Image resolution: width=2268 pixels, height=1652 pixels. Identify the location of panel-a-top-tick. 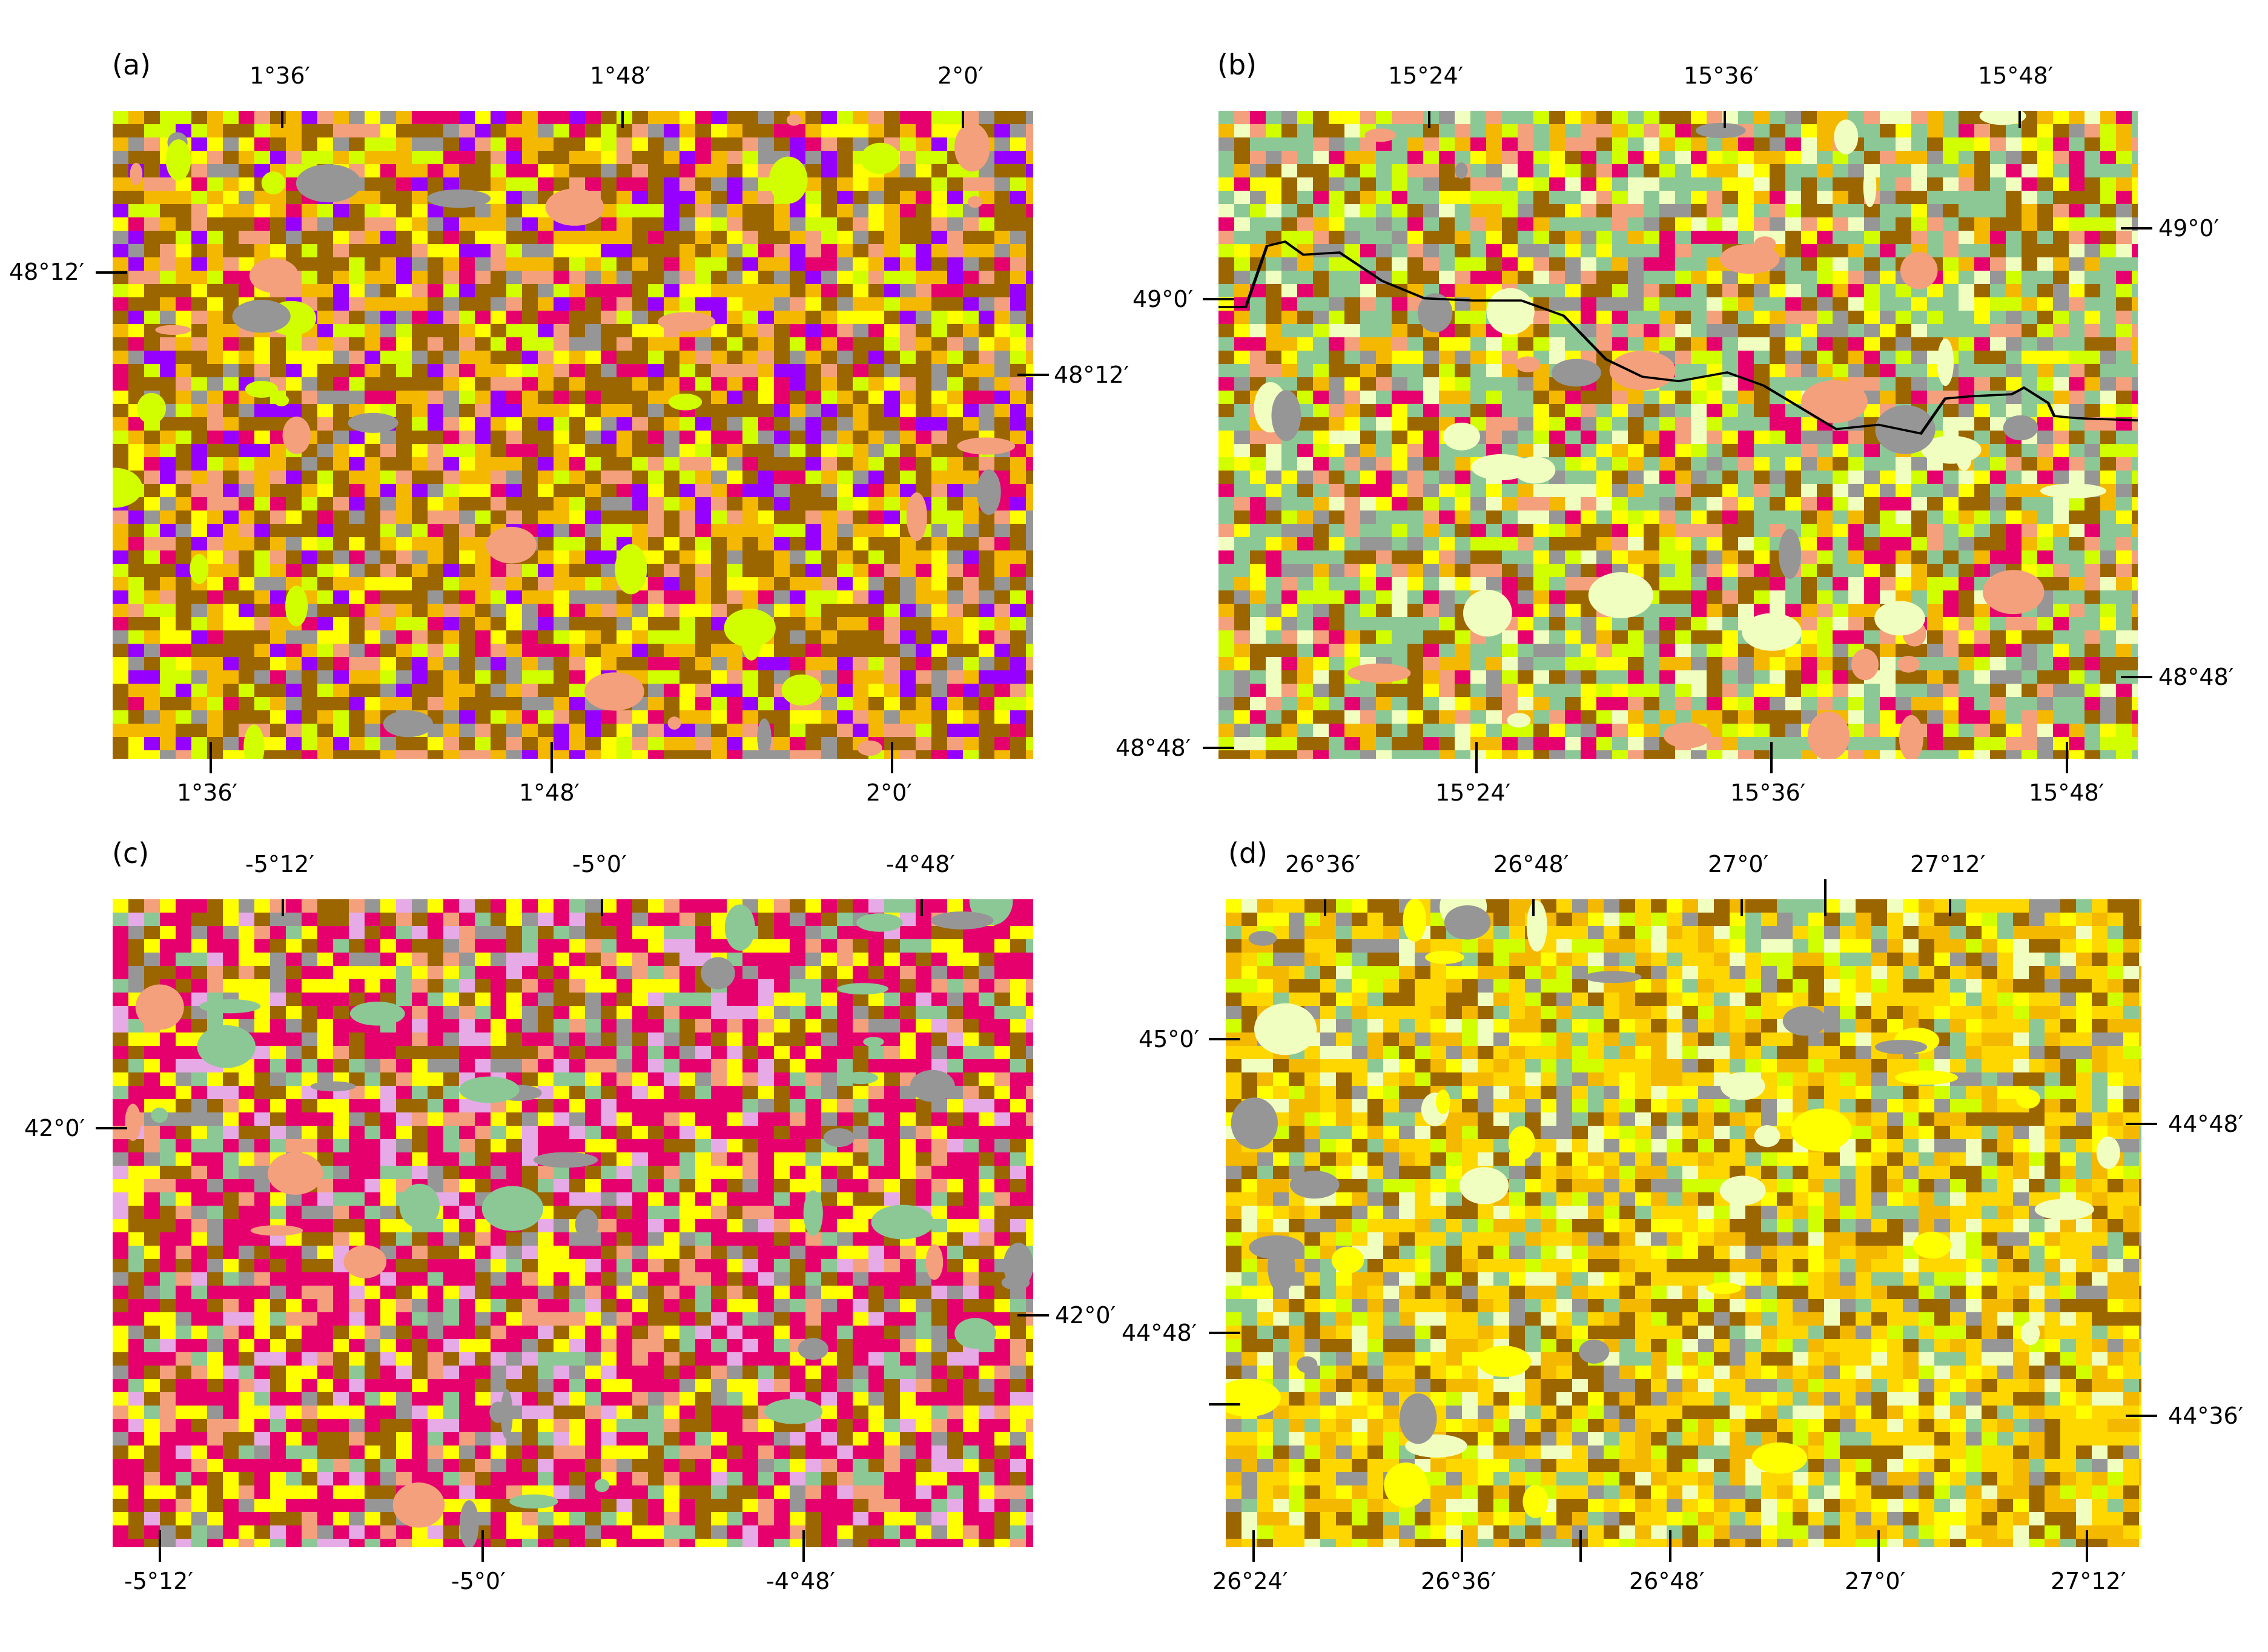
(282, 119).